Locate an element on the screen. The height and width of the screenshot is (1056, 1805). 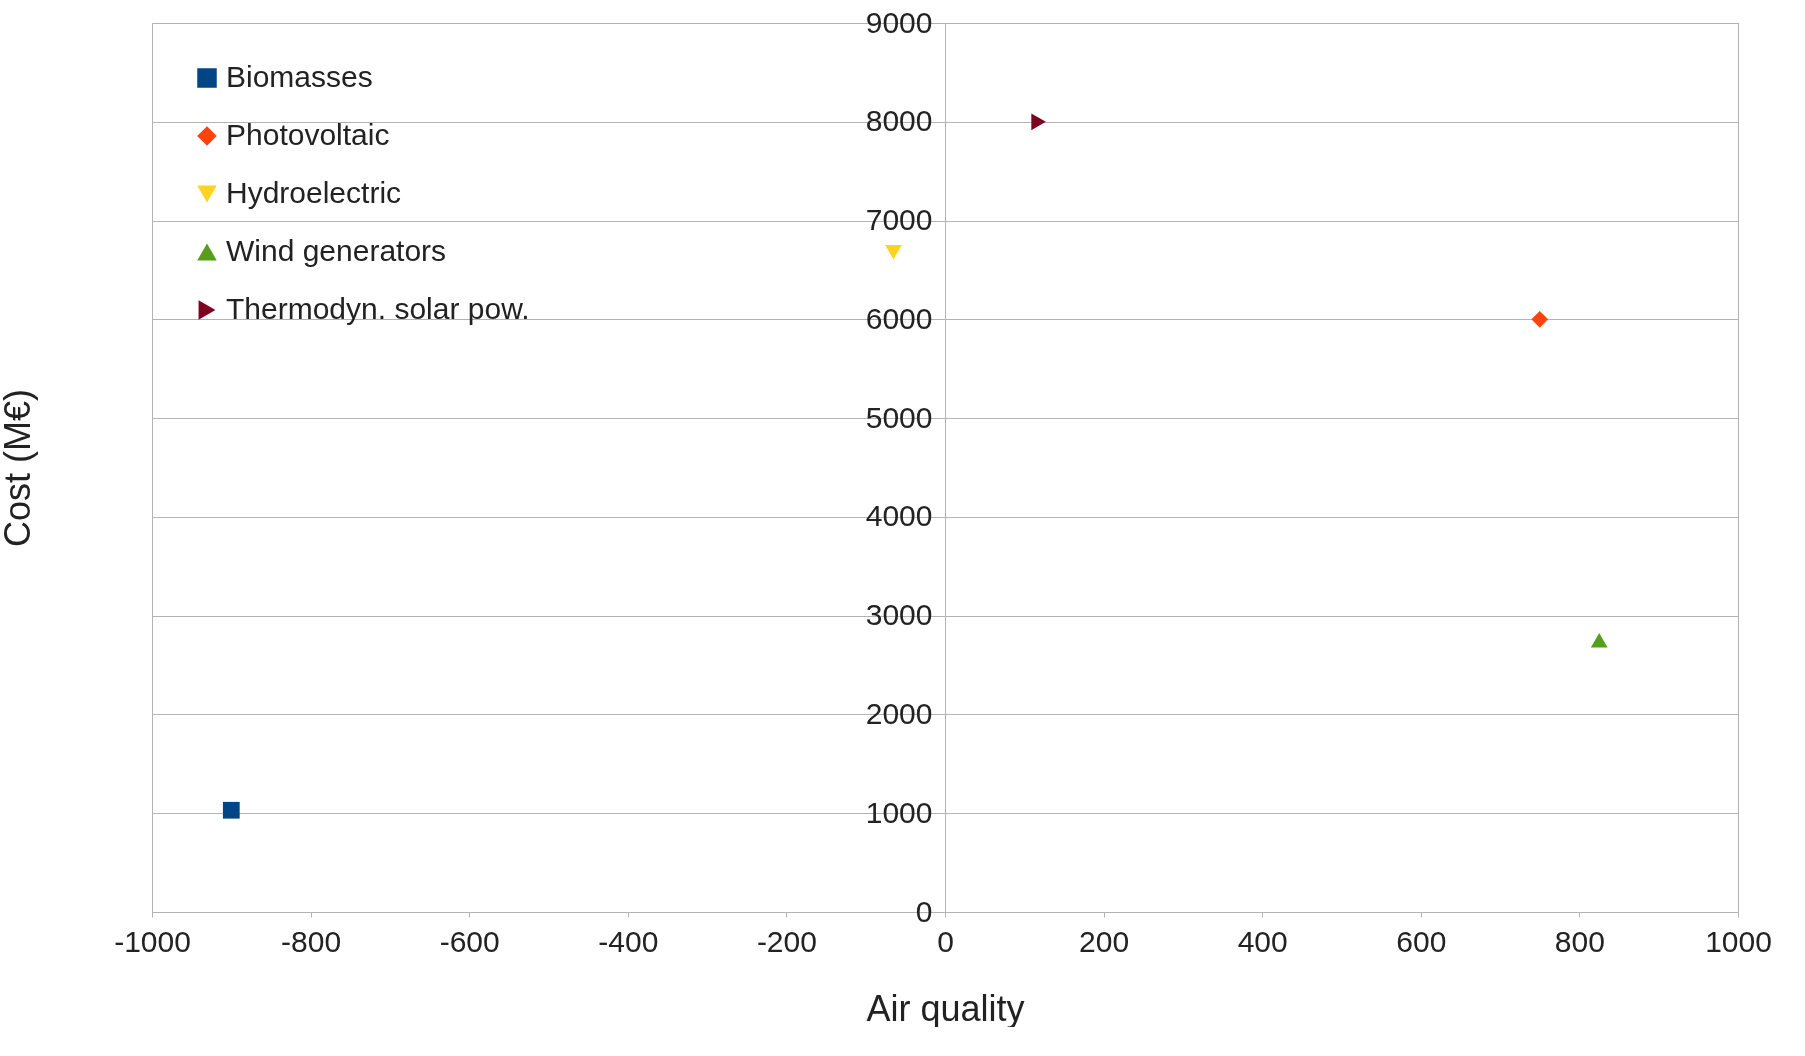
legend-label: Hydroelectric is located at coordinates (314, 192).